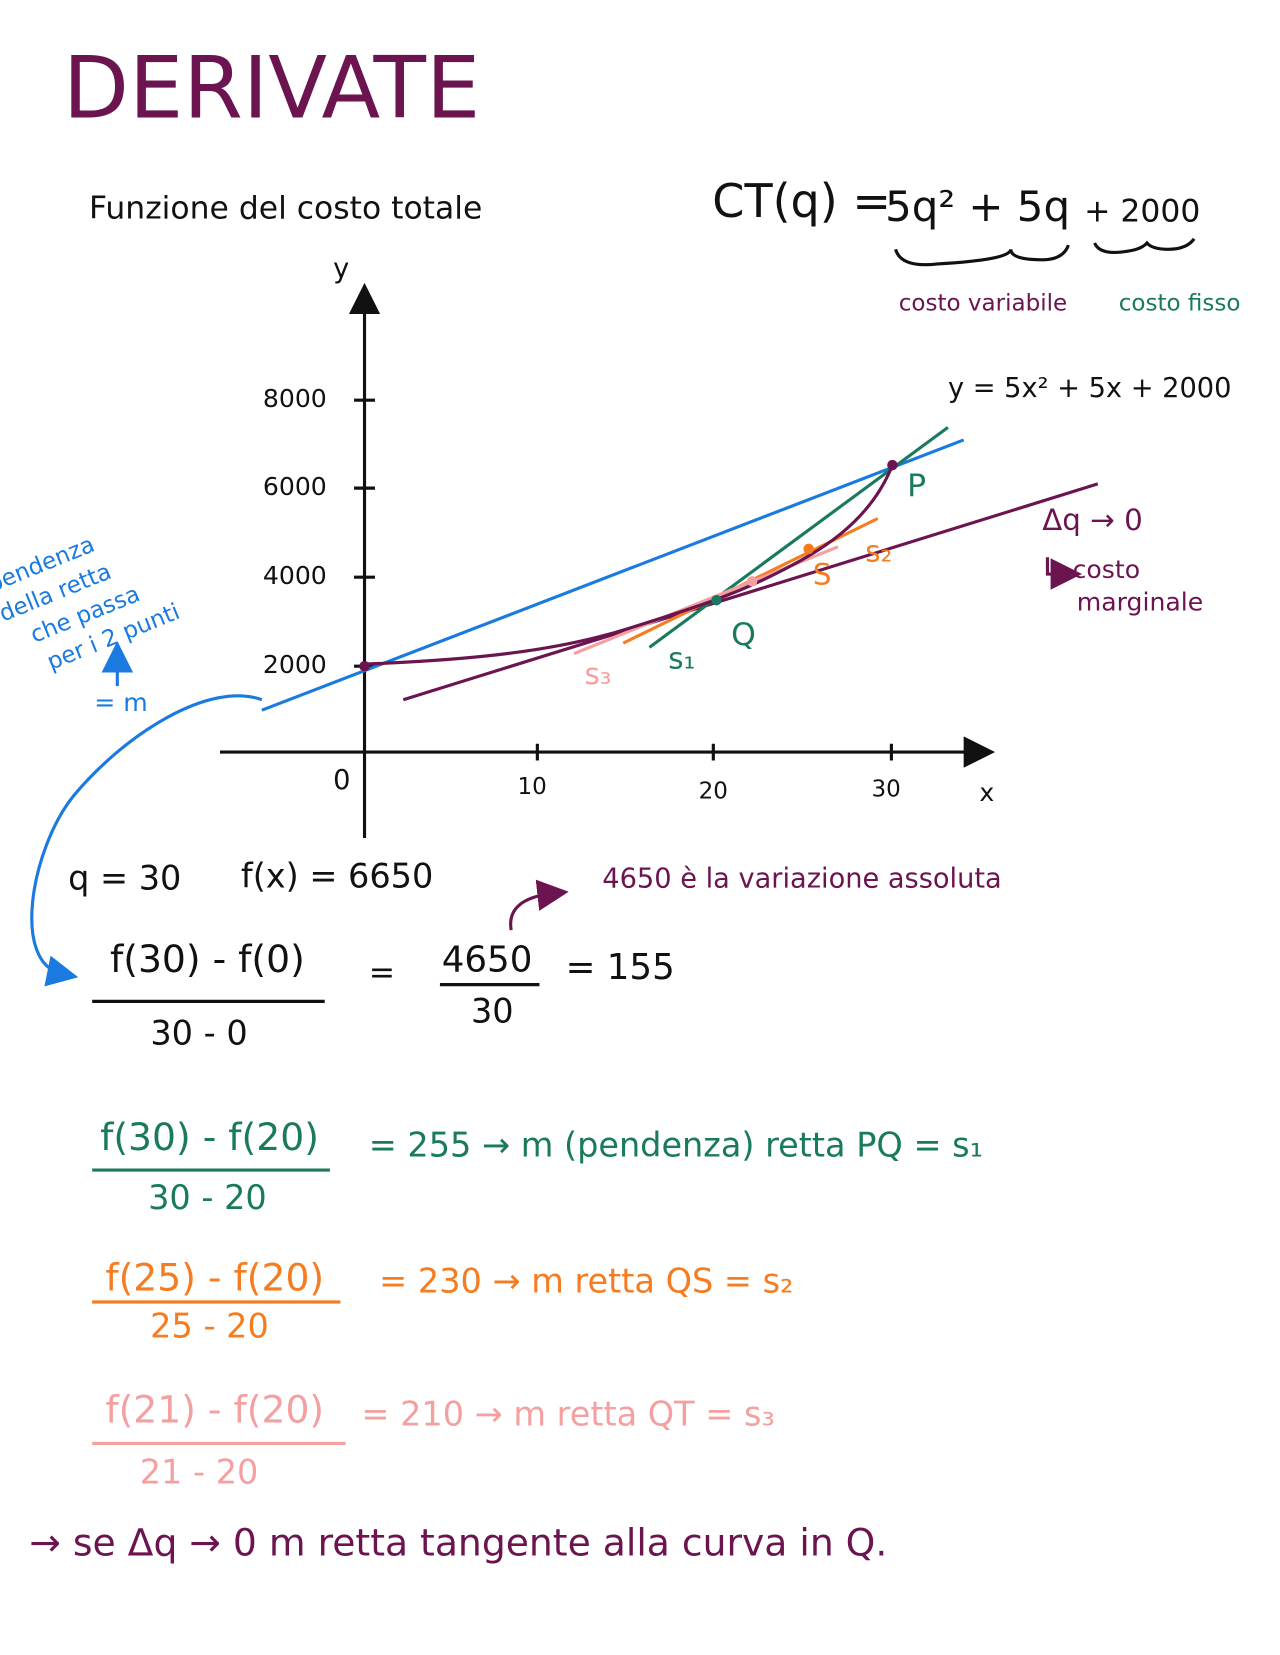 Image resolution: width=1280 pixels, height=1655 pixels. Describe the element at coordinates (620, 967) in the screenshot. I see `result: = 155` at that location.